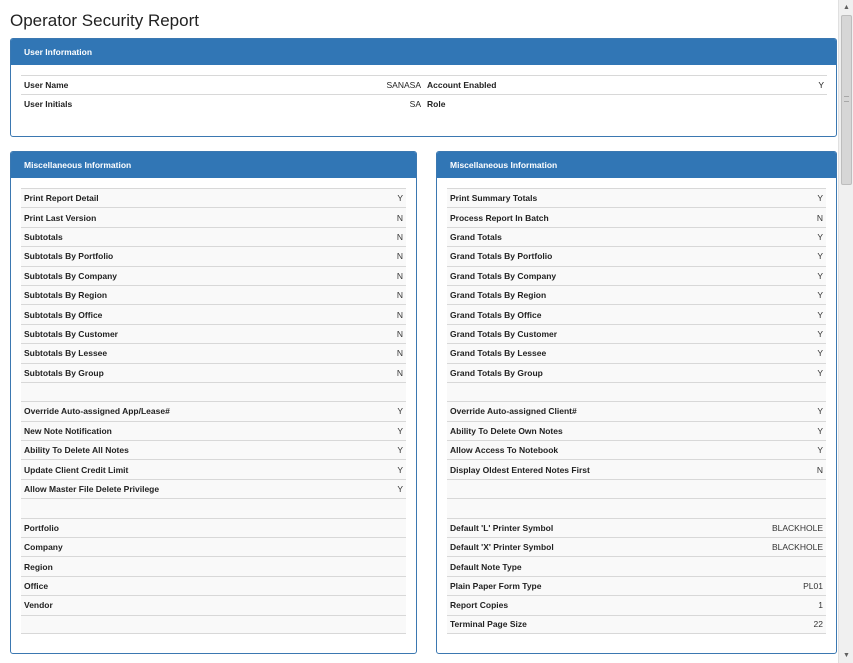 The image size is (853, 663). I want to click on misc-row: Company, so click(213, 547).